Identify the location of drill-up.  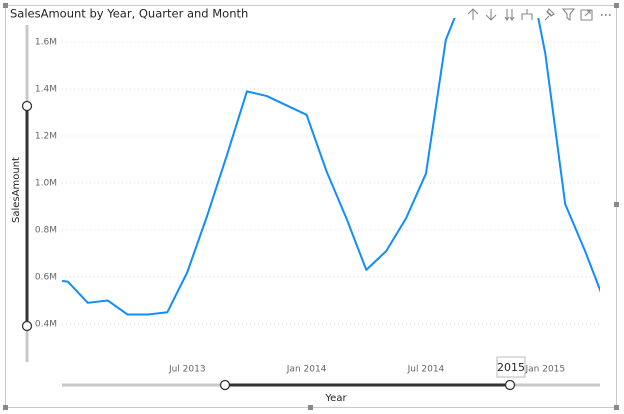
(473, 14).